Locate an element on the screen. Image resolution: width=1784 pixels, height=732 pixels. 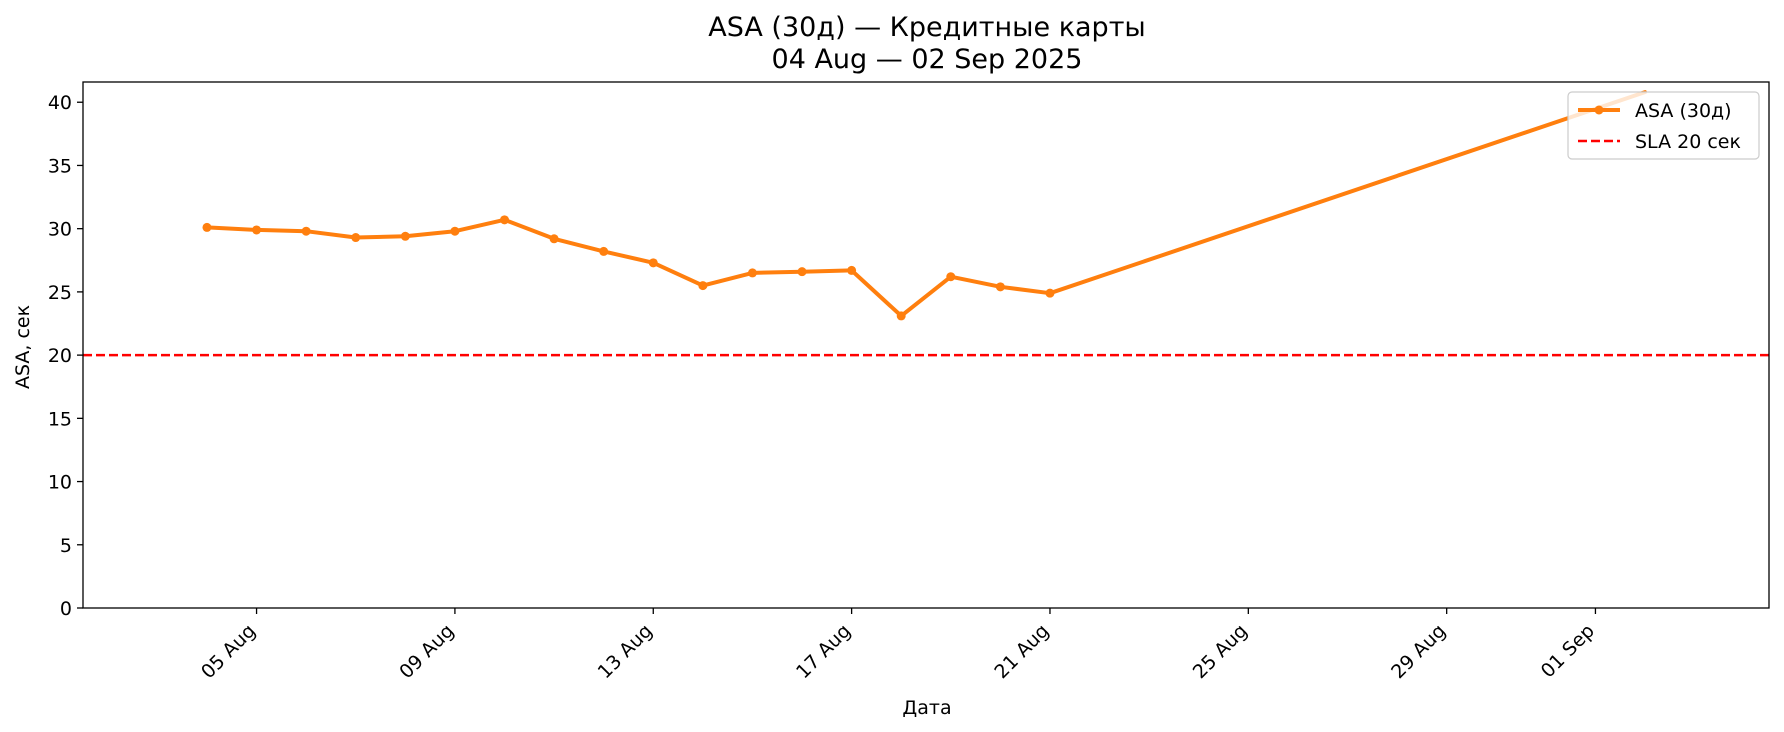
x-axis-label: Дата is located at coordinates (926, 708).